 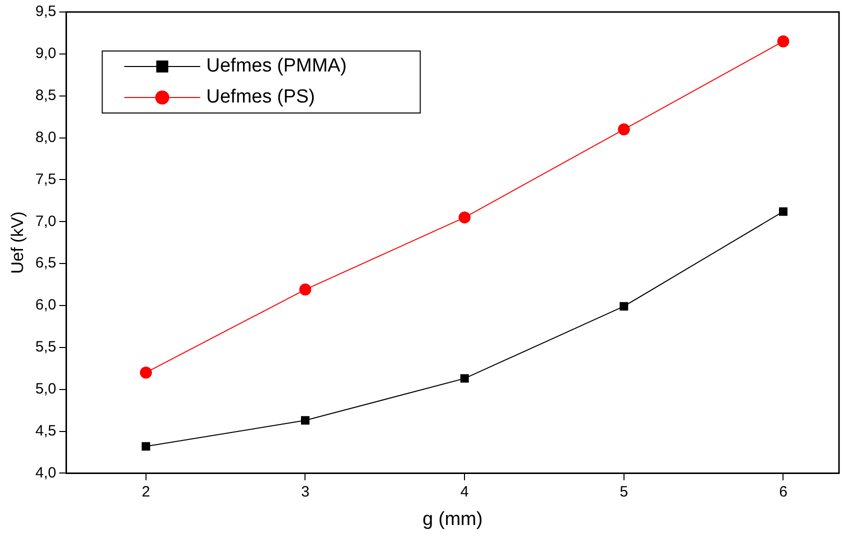 I want to click on x-tick-label: 6, so click(x=783, y=491).